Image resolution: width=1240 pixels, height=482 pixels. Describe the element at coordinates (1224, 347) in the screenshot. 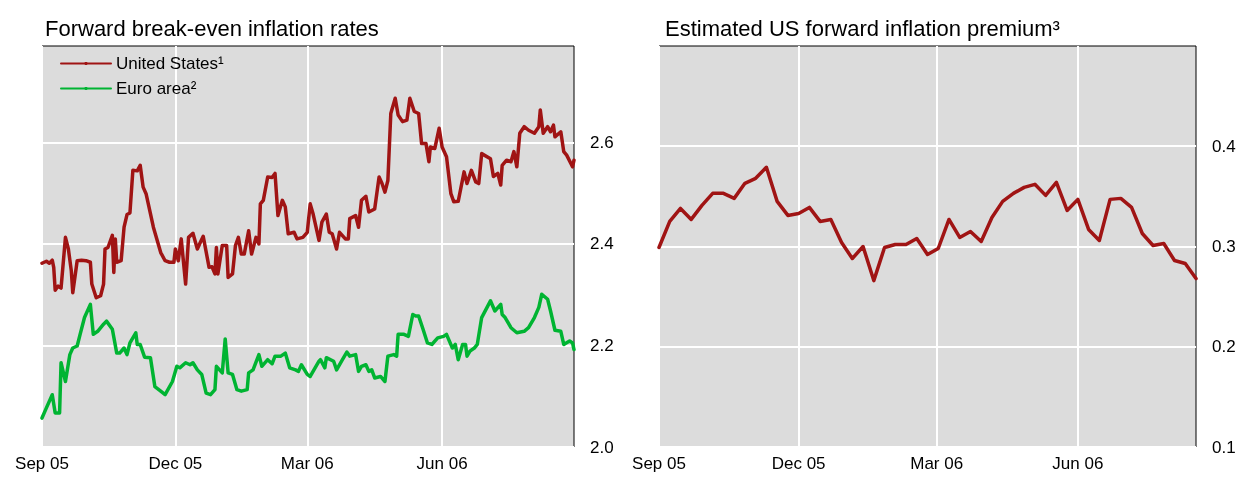

I see `y-tick-label: 0.2` at that location.